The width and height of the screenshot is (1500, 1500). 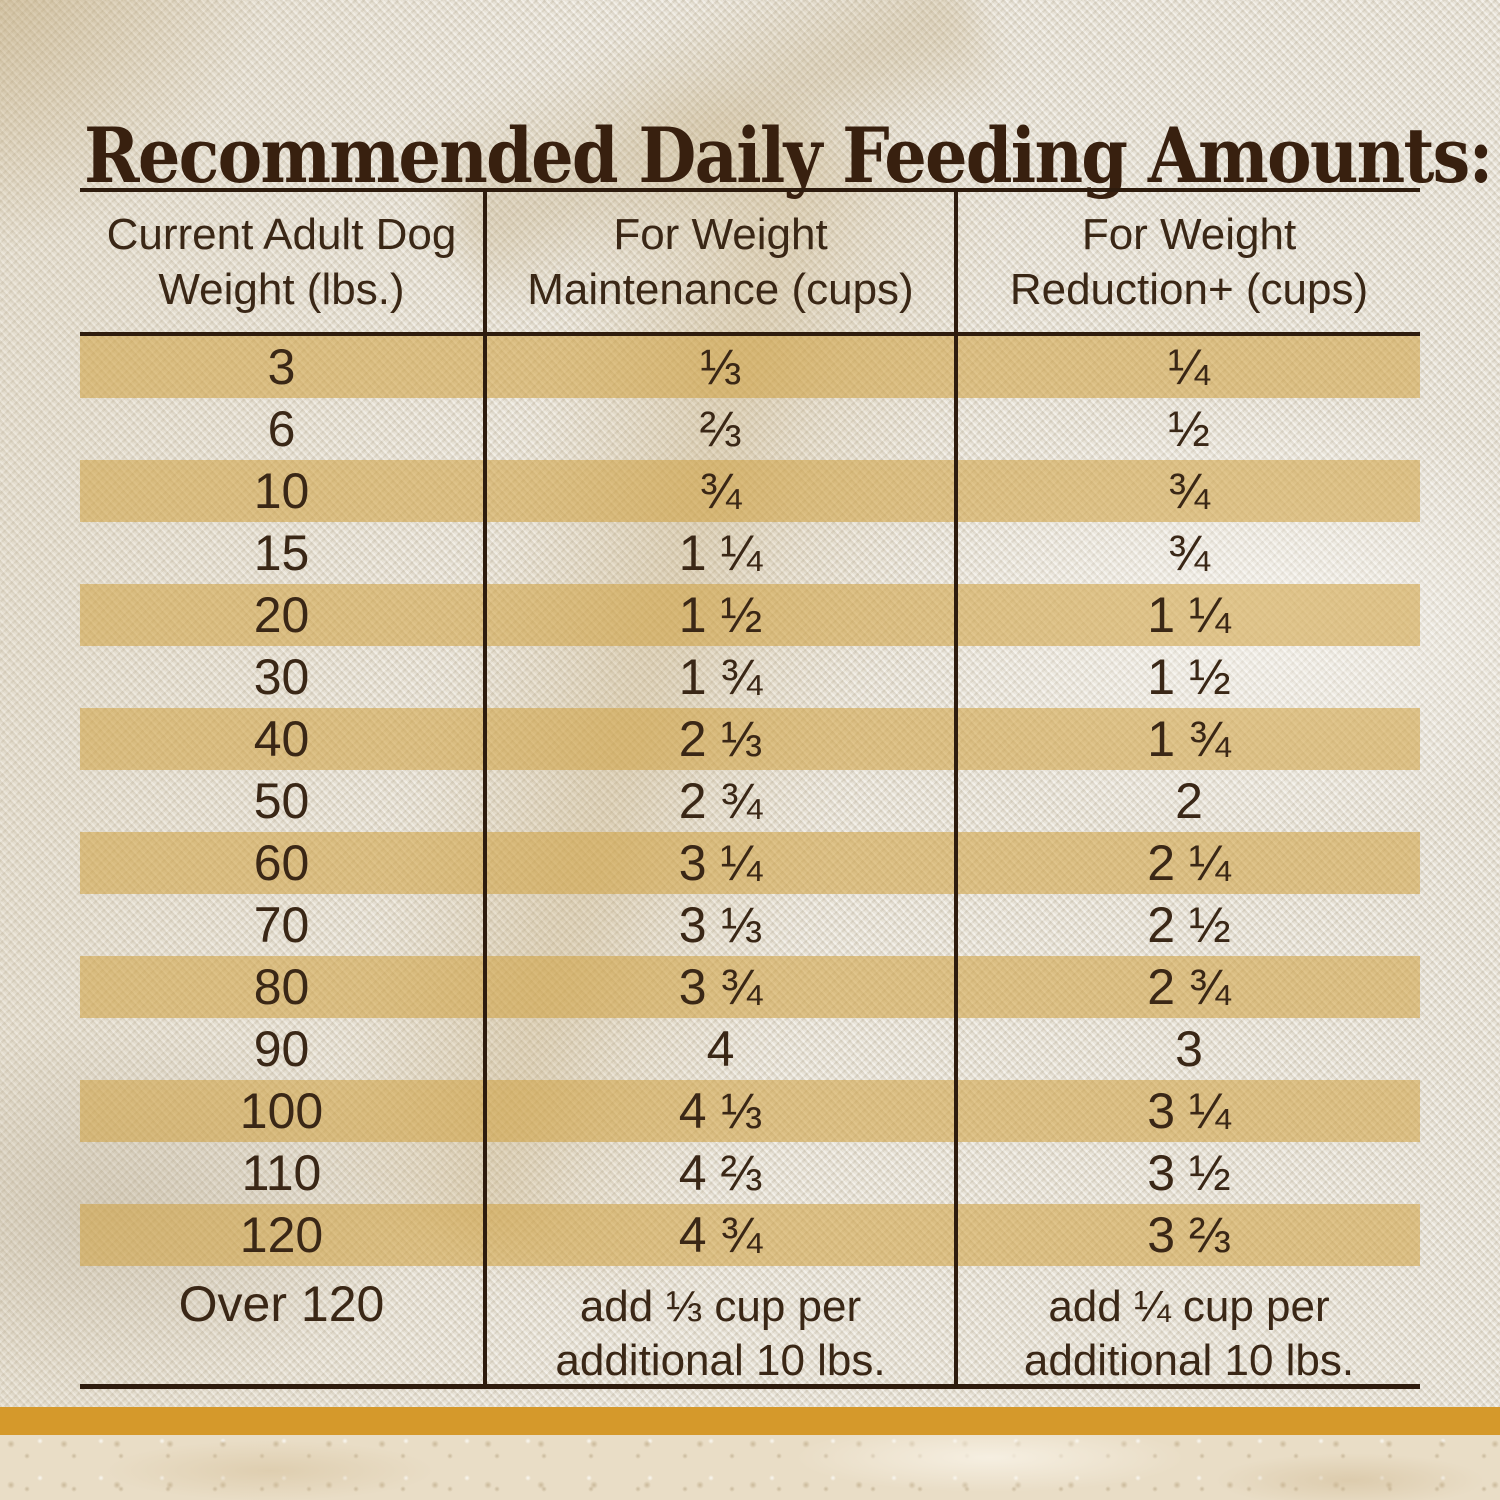 I want to click on table-row: 90 4 3, so click(x=750, y=1049).